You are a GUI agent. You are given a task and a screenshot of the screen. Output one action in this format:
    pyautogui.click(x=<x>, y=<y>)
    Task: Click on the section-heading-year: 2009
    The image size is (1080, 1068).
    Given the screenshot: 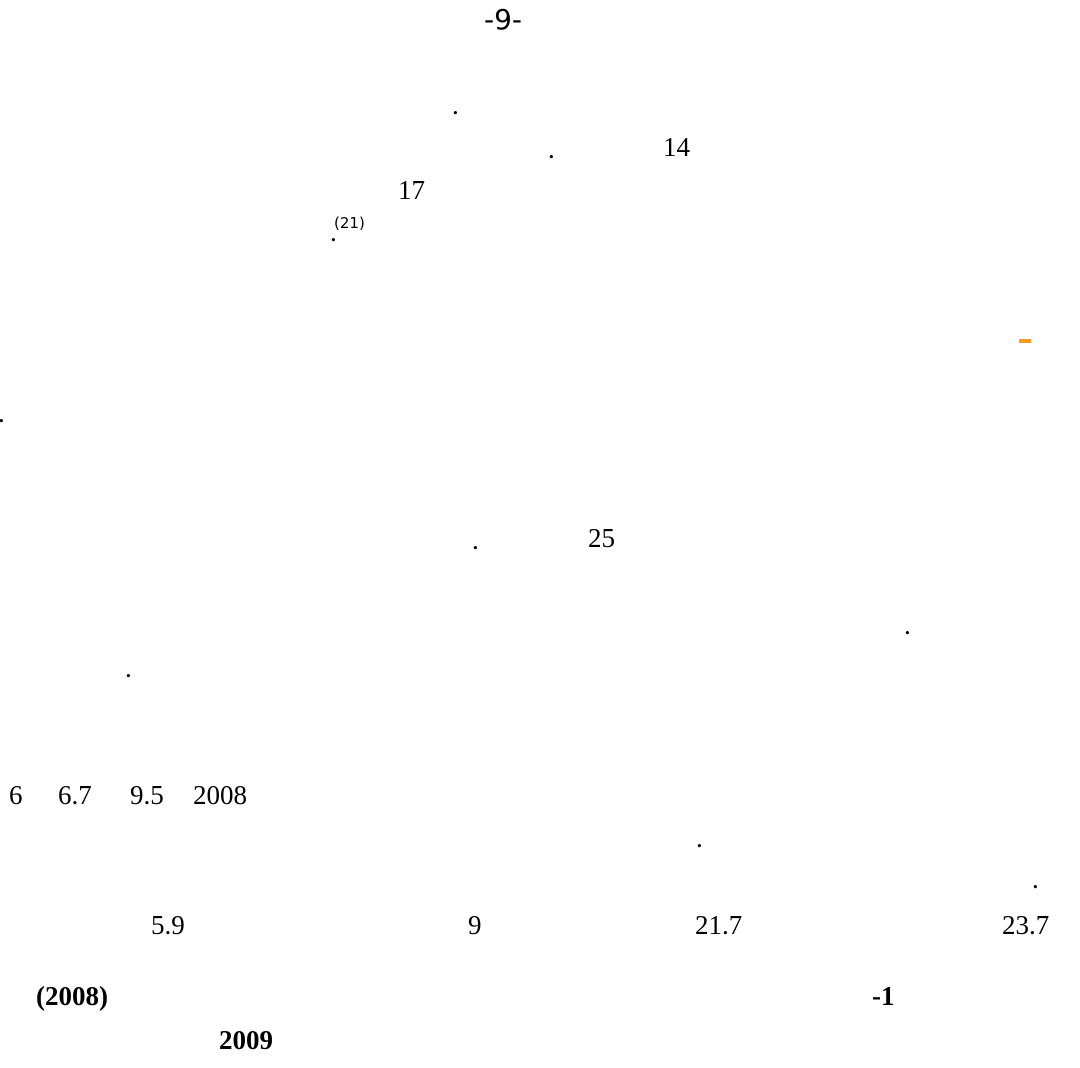 What is the action you would take?
    pyautogui.click(x=246, y=1040)
    